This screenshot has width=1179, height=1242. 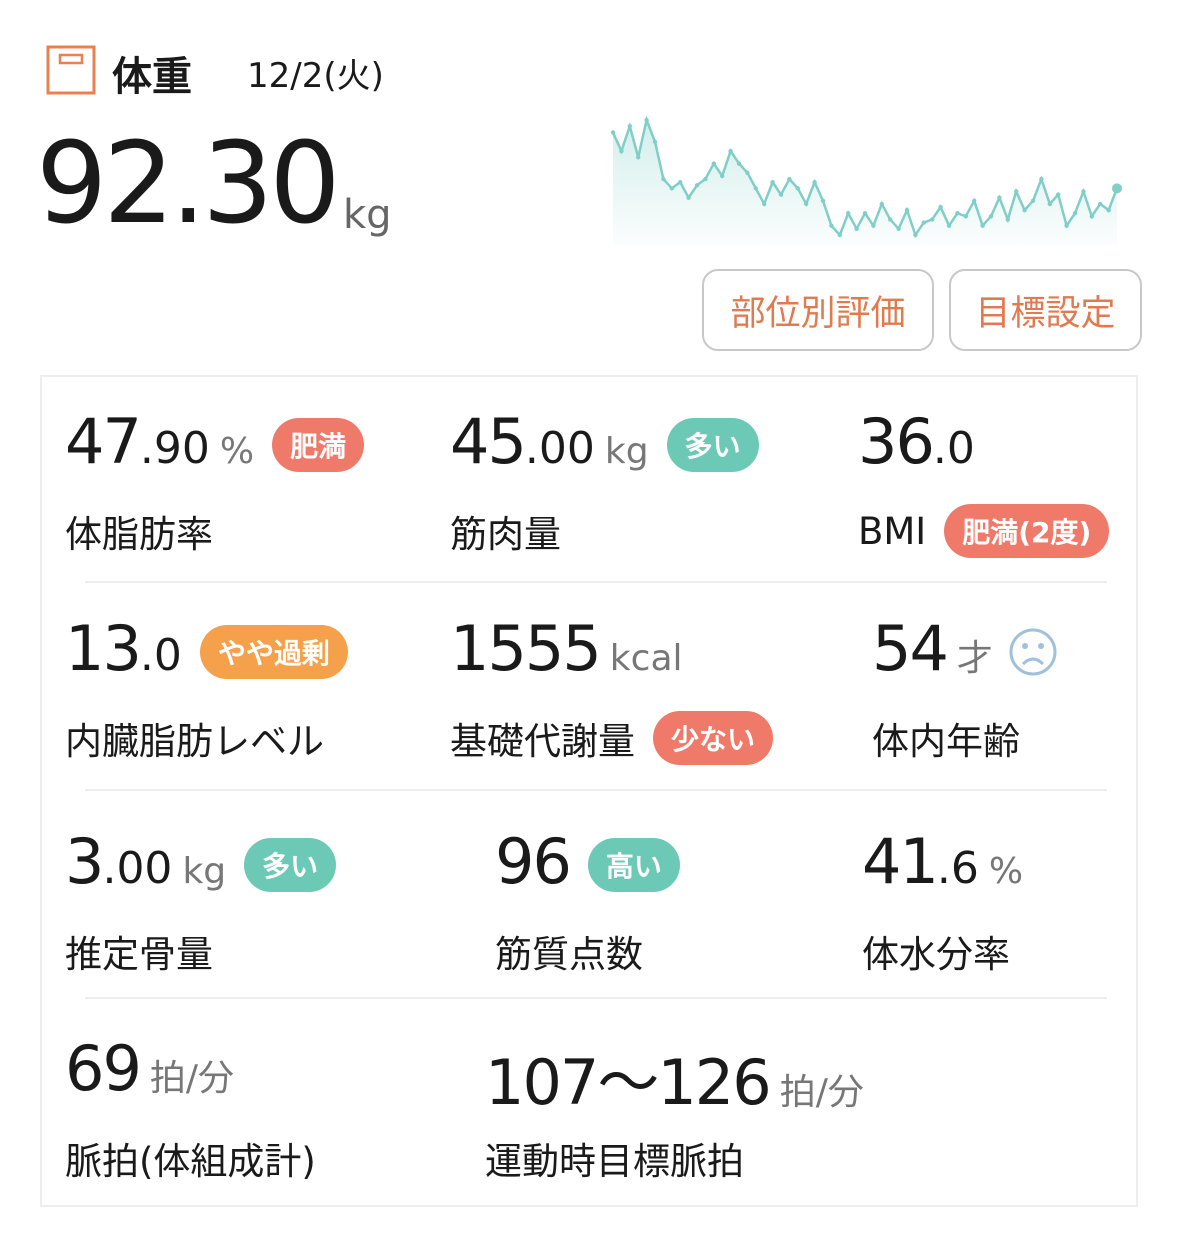 What do you see at coordinates (587, 903) in the screenshot?
I see `metric: 96 高い筋質点数` at bounding box center [587, 903].